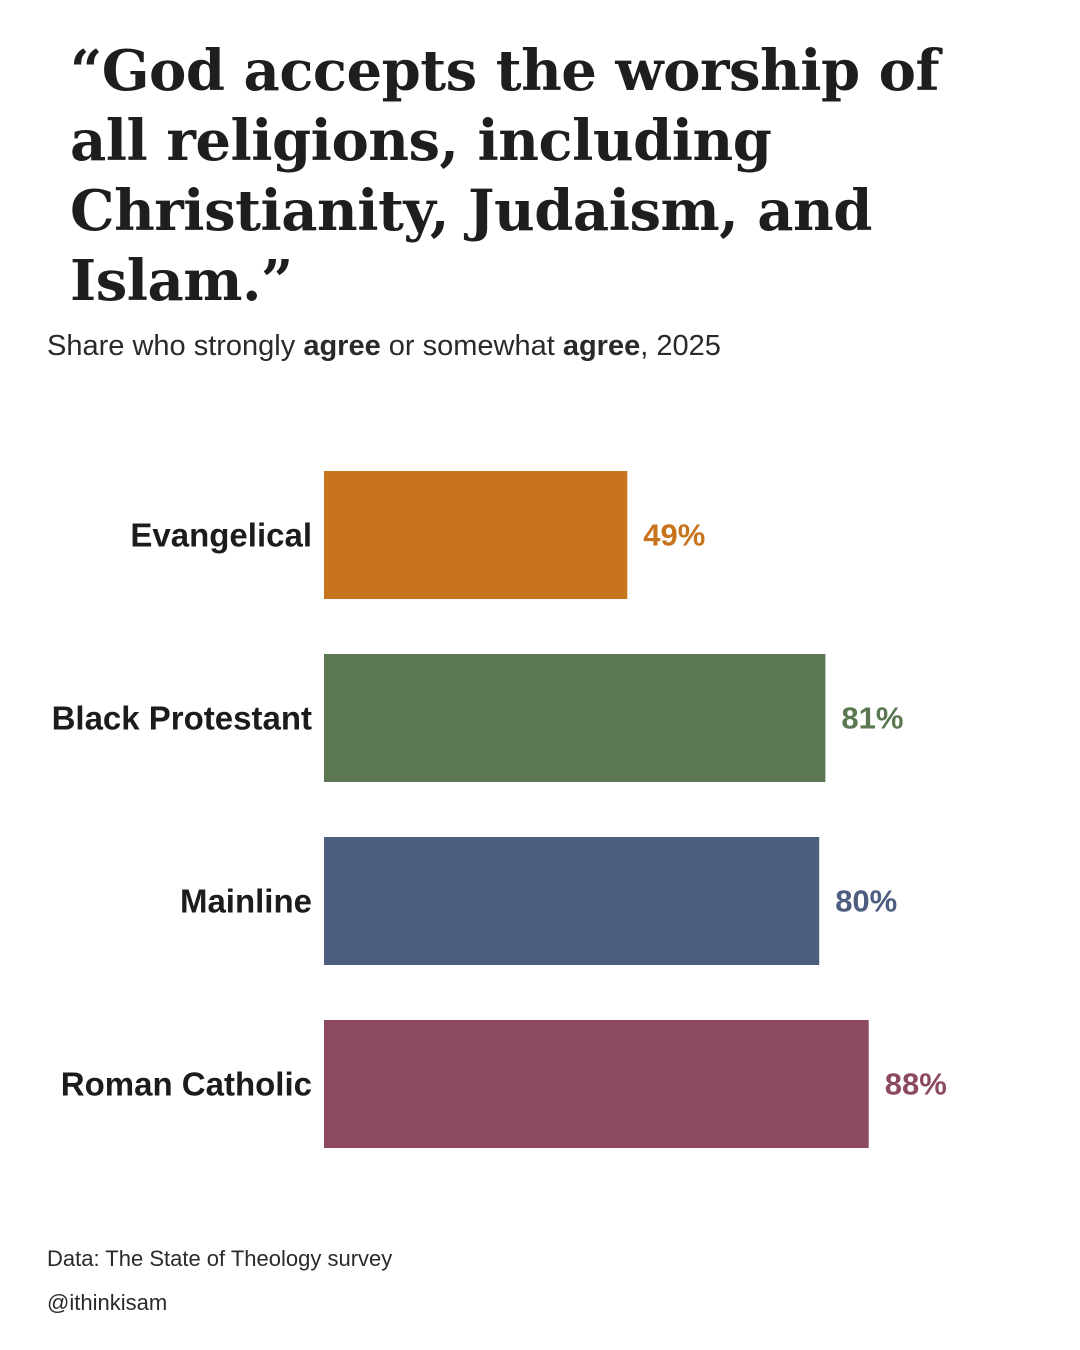  What do you see at coordinates (107, 1302) in the screenshot?
I see `author-handle: @ithinkisam` at bounding box center [107, 1302].